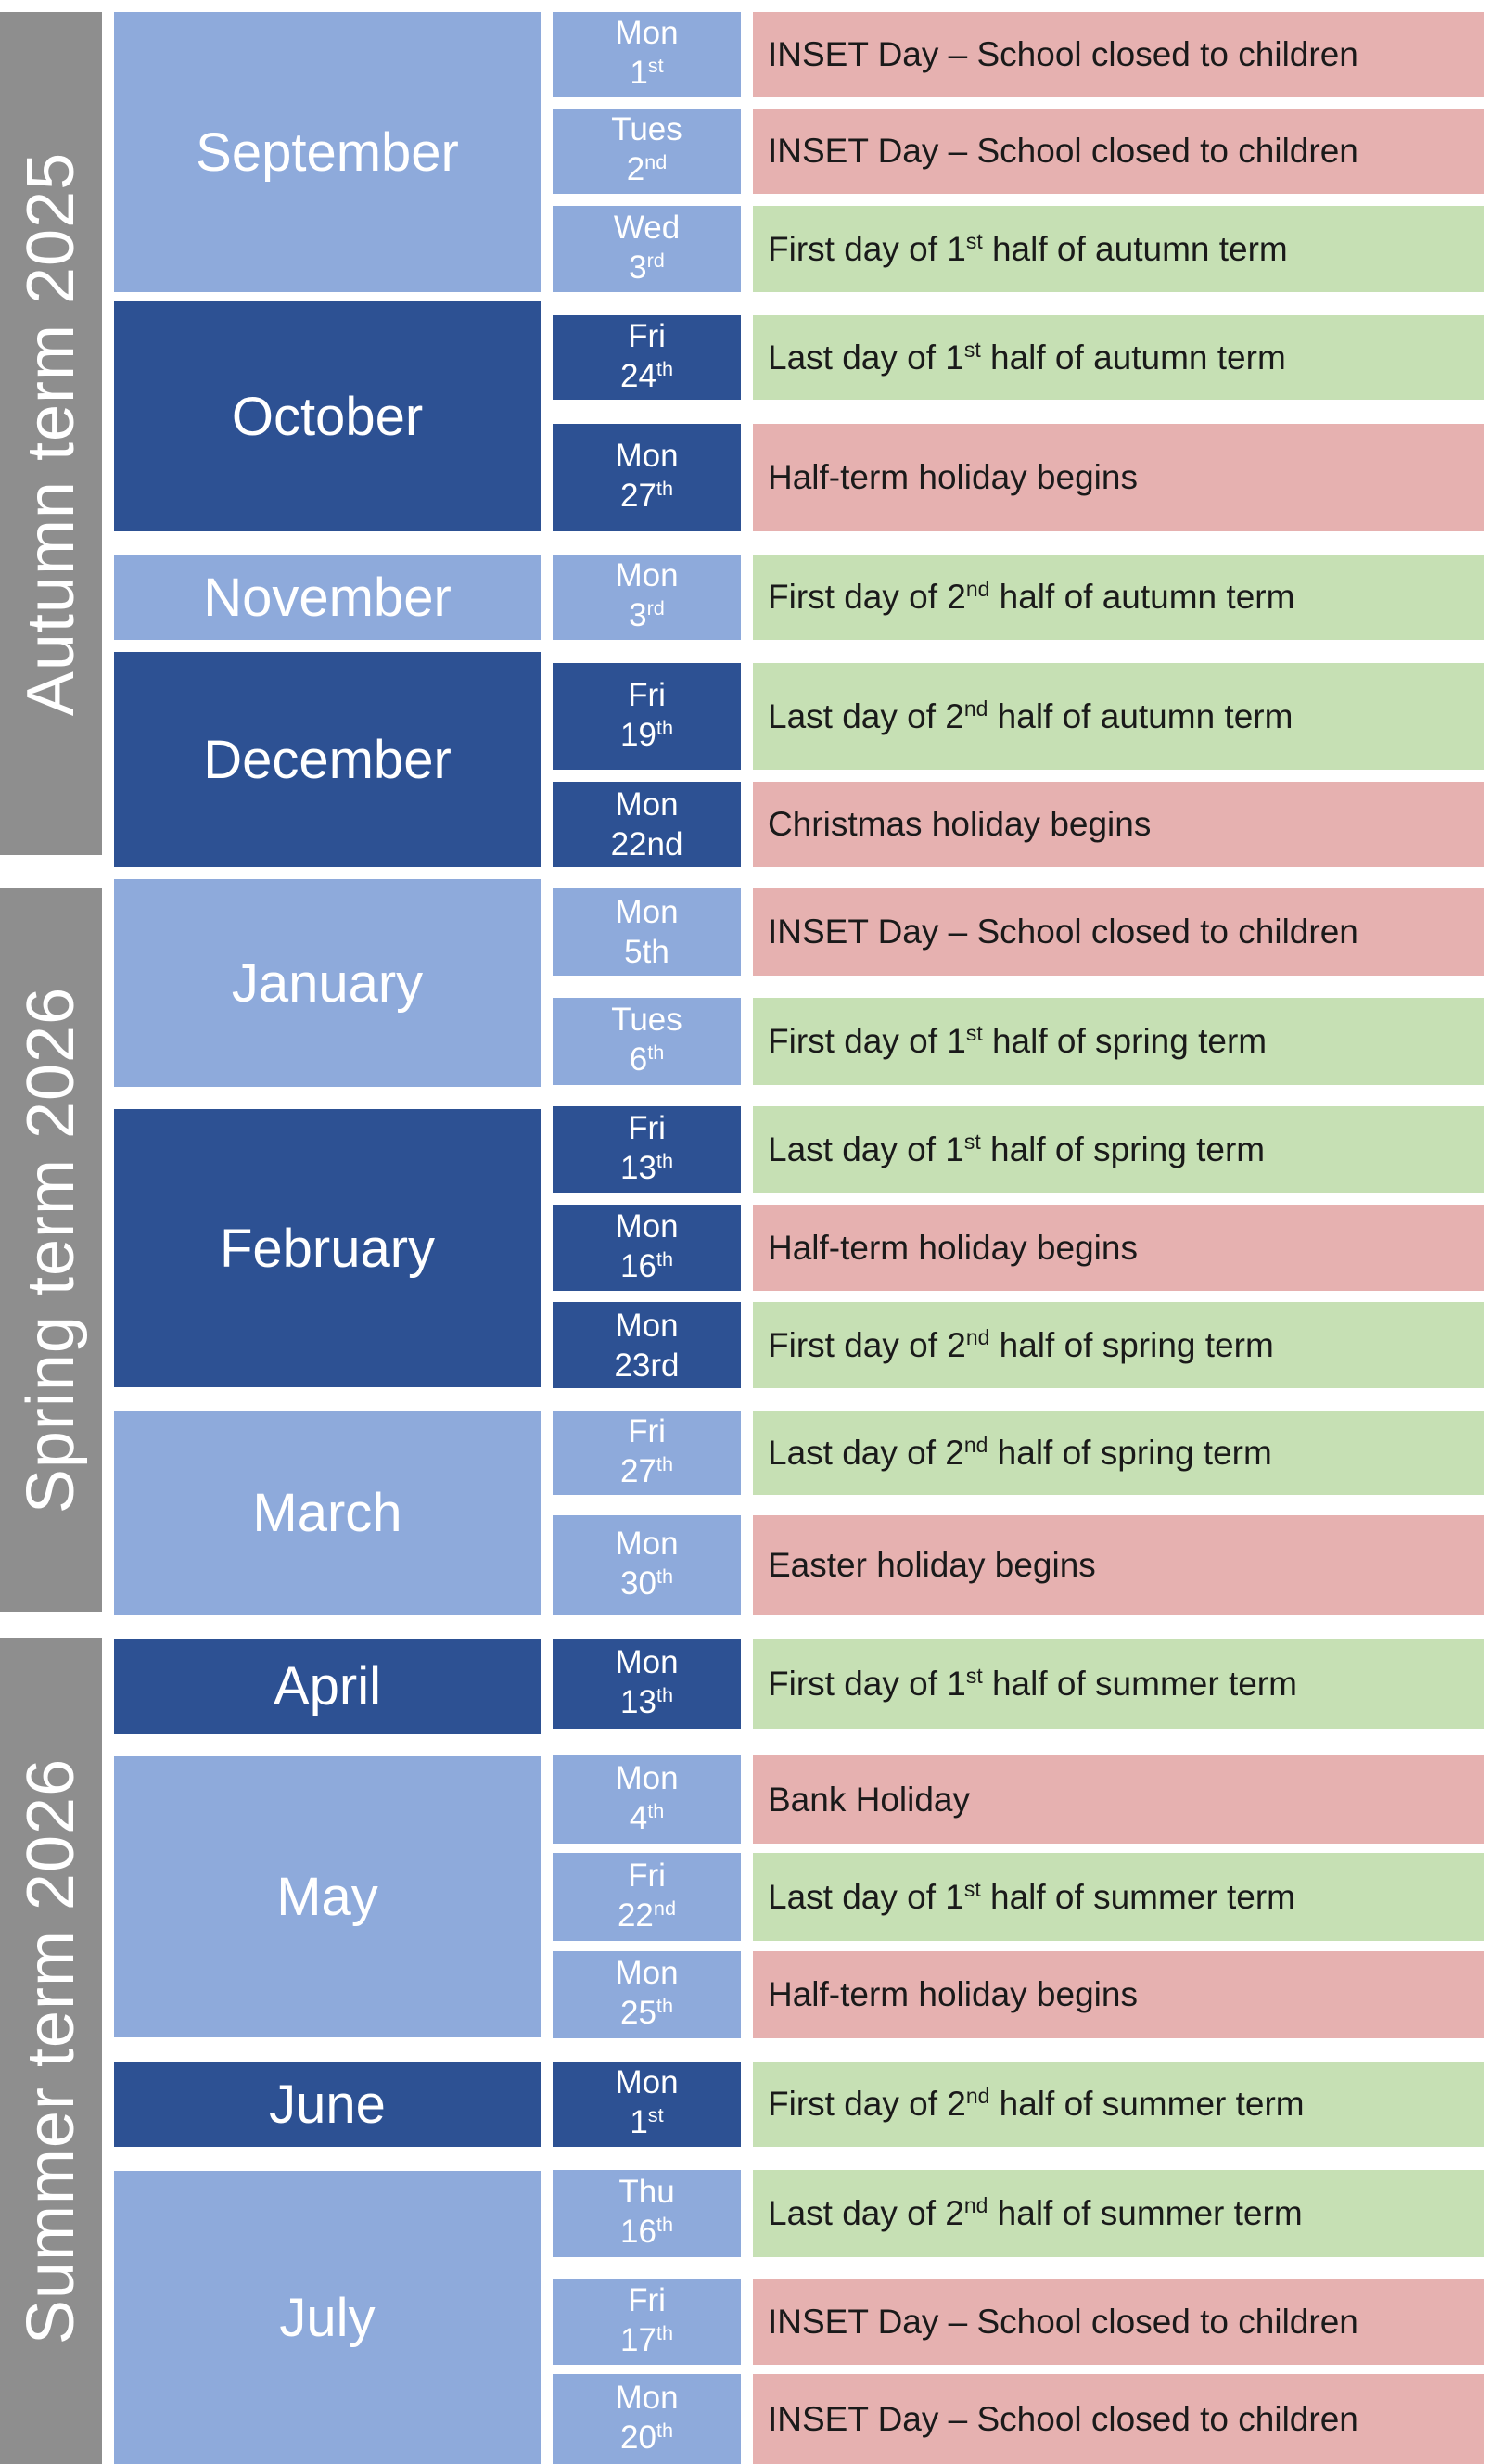 The height and width of the screenshot is (2464, 1491). I want to click on month-november: November, so click(327, 597).